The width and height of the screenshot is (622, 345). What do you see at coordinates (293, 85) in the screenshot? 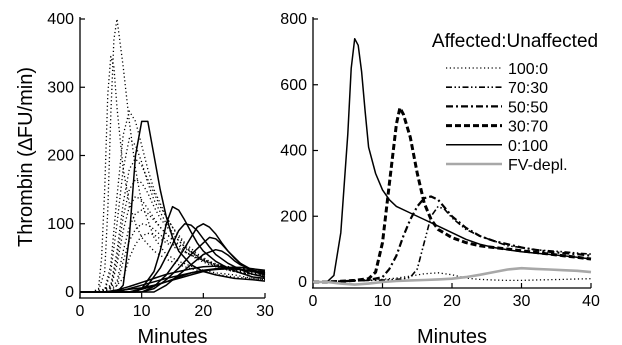
I see `y-tick-label: 600` at bounding box center [293, 85].